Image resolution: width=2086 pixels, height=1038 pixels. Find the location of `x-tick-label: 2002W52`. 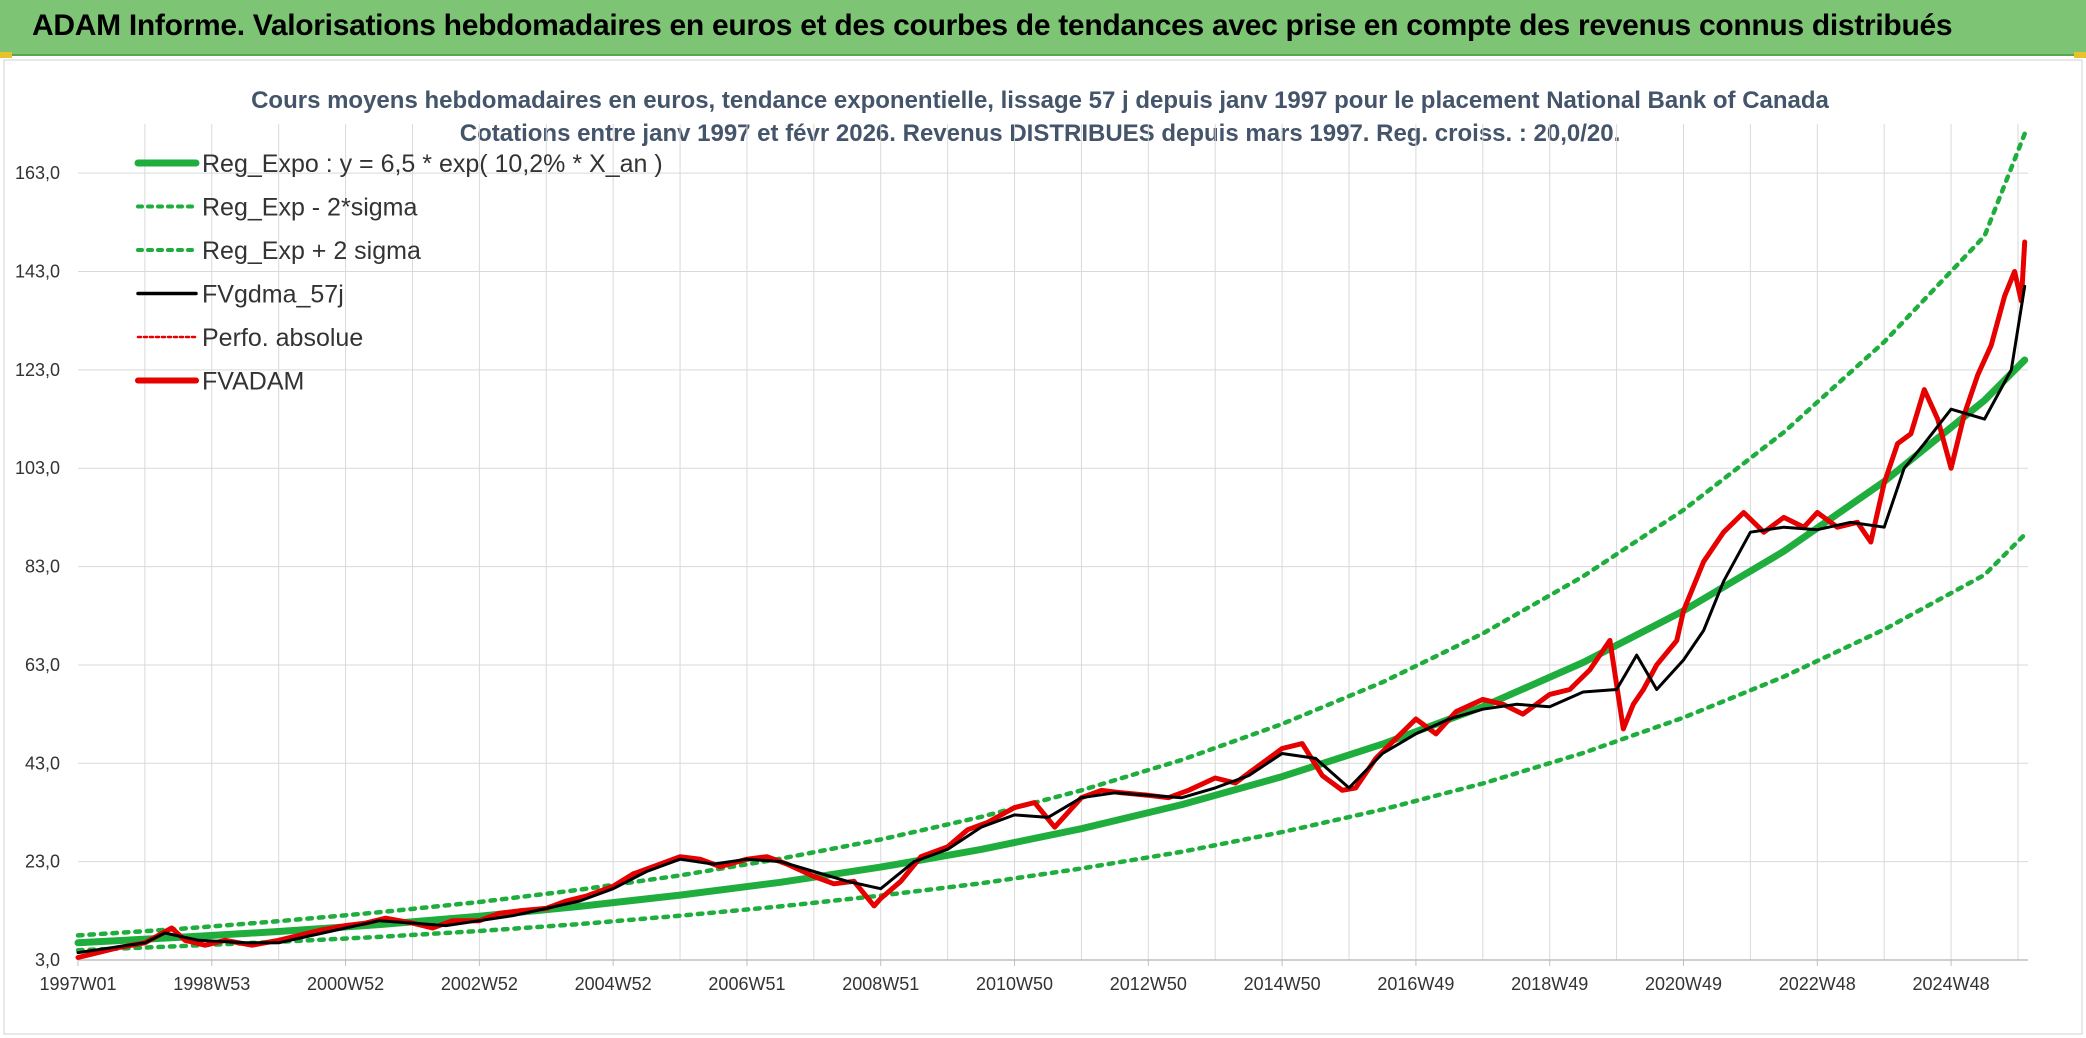

x-tick-label: 2002W52 is located at coordinates (479, 984).